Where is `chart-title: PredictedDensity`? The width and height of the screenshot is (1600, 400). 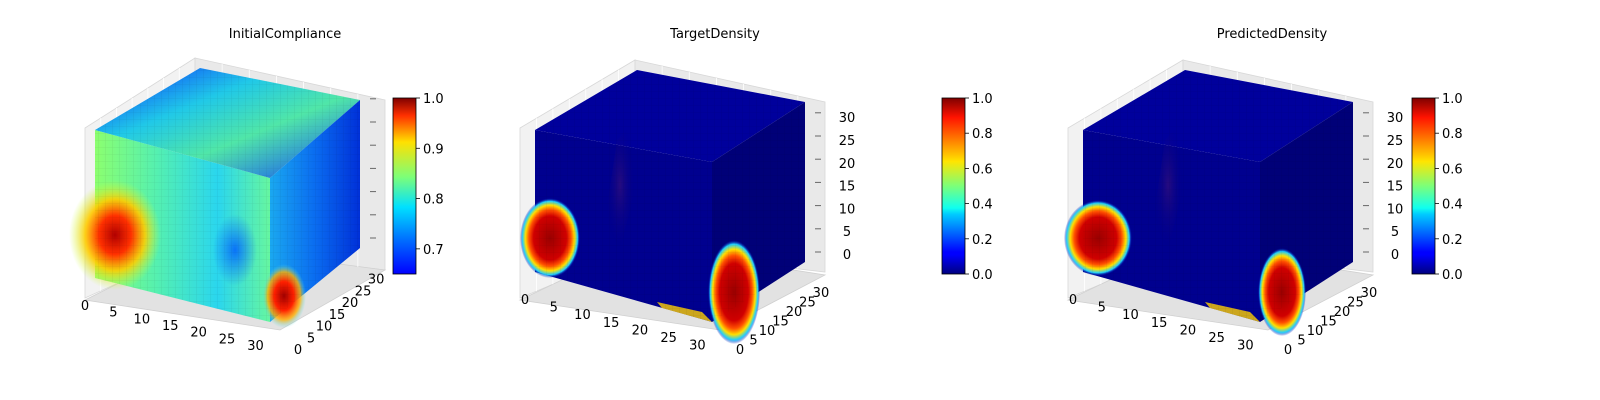 chart-title: PredictedDensity is located at coordinates (1272, 34).